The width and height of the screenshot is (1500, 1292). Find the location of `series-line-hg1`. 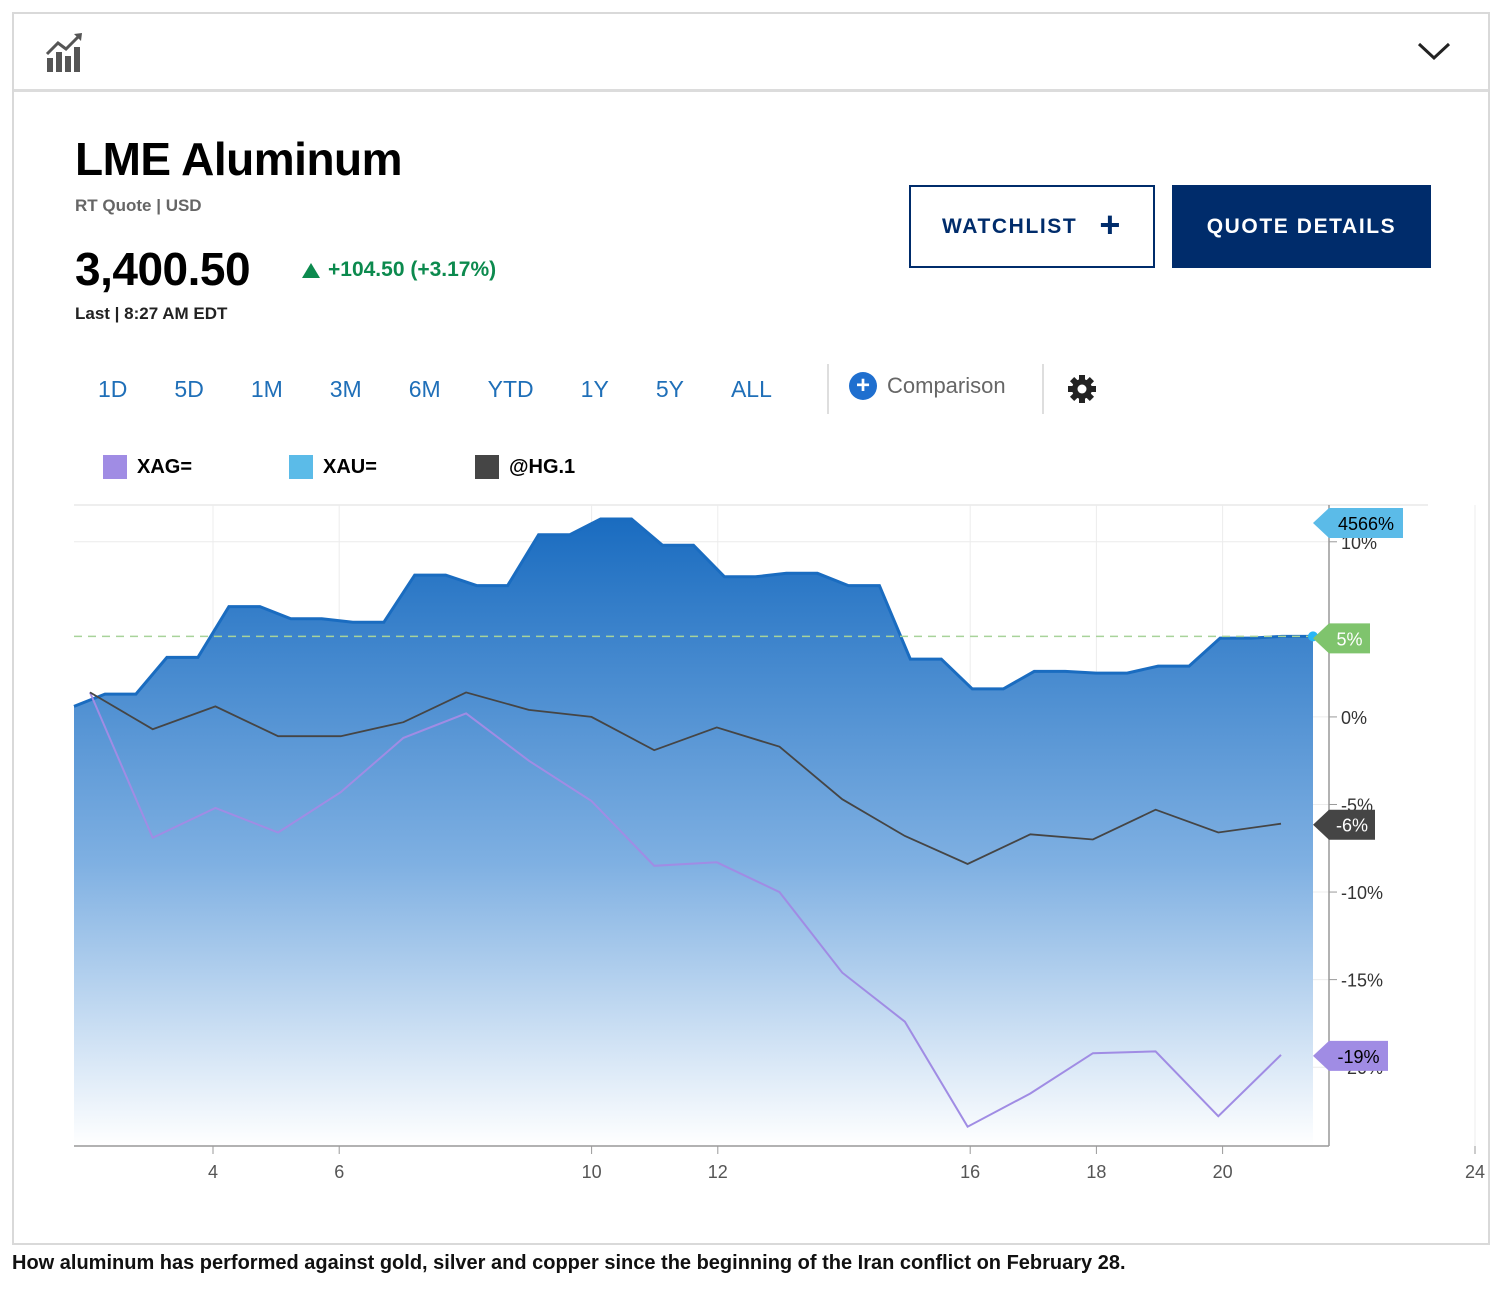

series-line-hg1 is located at coordinates (685, 778).